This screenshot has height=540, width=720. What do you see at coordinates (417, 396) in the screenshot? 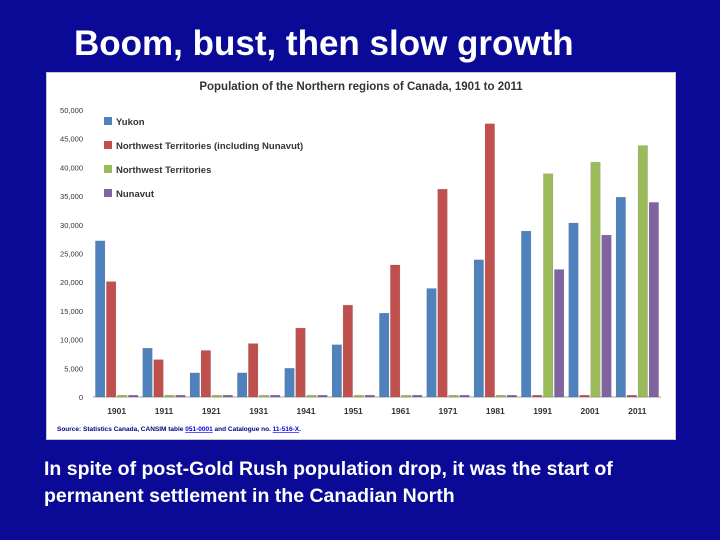
I see `bar-nunavut-1961` at bounding box center [417, 396].